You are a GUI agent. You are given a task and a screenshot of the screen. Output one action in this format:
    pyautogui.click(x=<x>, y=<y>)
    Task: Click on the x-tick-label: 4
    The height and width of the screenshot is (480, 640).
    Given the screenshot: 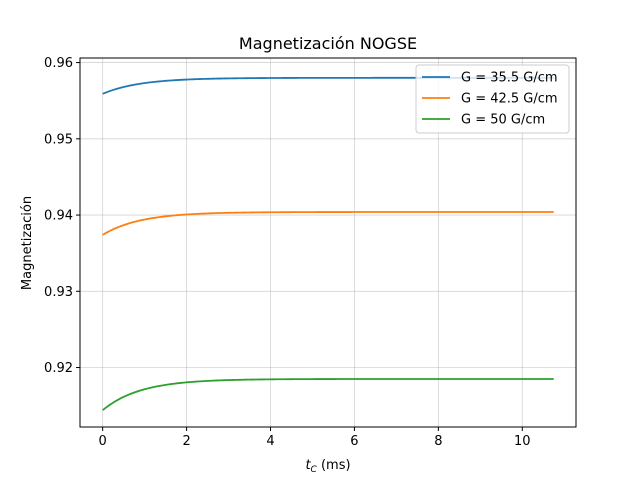 What is the action you would take?
    pyautogui.click(x=270, y=441)
    